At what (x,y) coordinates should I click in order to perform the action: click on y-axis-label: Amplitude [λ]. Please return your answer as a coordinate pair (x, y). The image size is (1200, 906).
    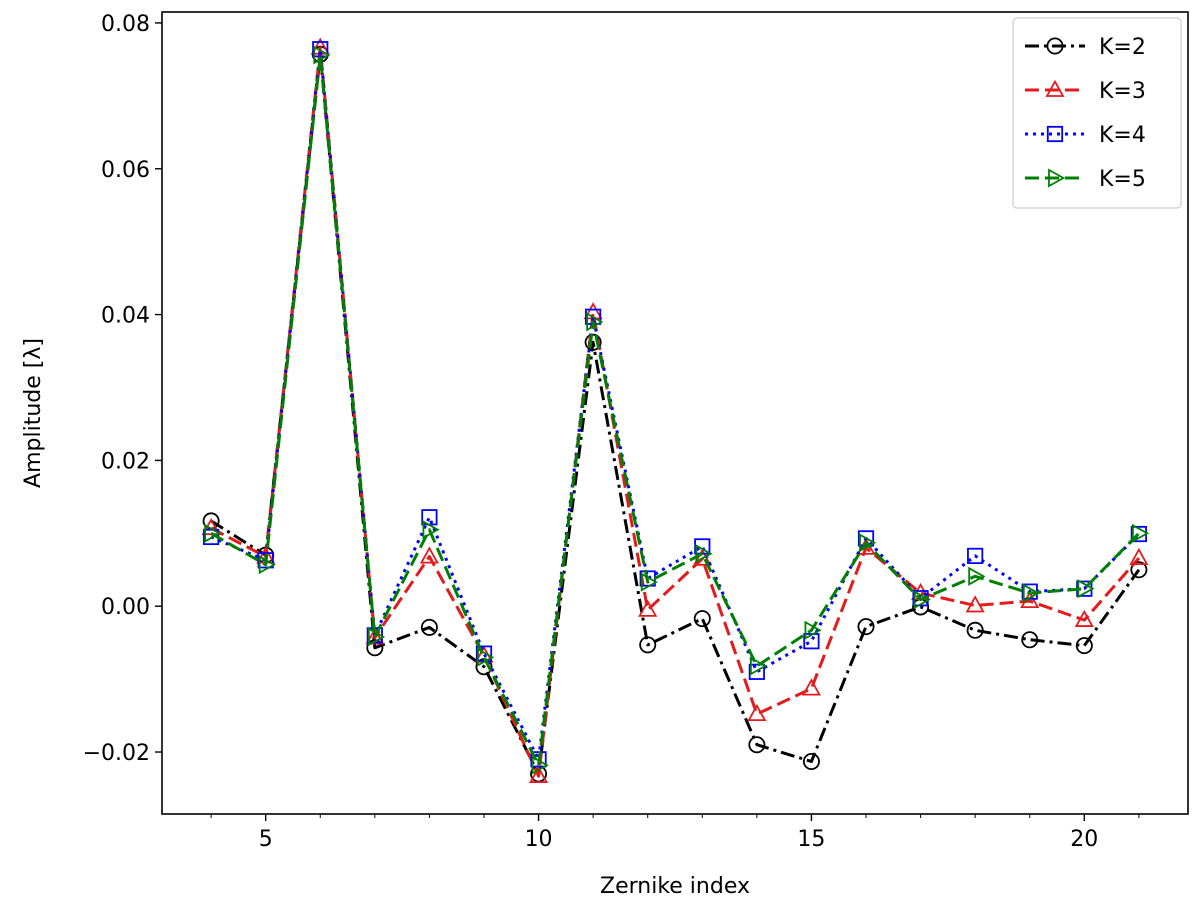
    Looking at the image, I should click on (33, 413).